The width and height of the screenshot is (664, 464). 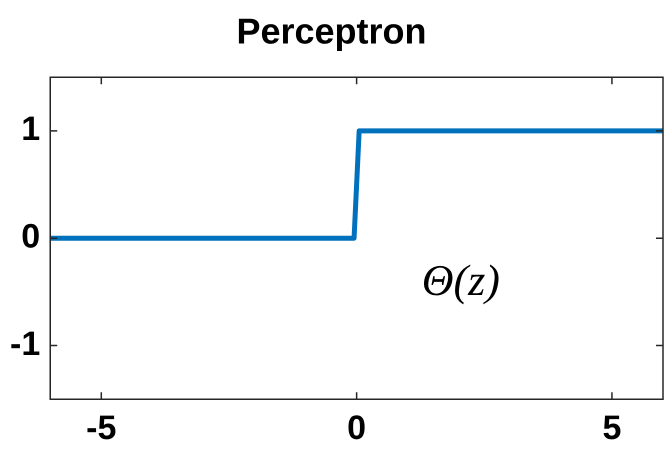 What do you see at coordinates (356, 427) in the screenshot?
I see `x-tick-label: 0` at bounding box center [356, 427].